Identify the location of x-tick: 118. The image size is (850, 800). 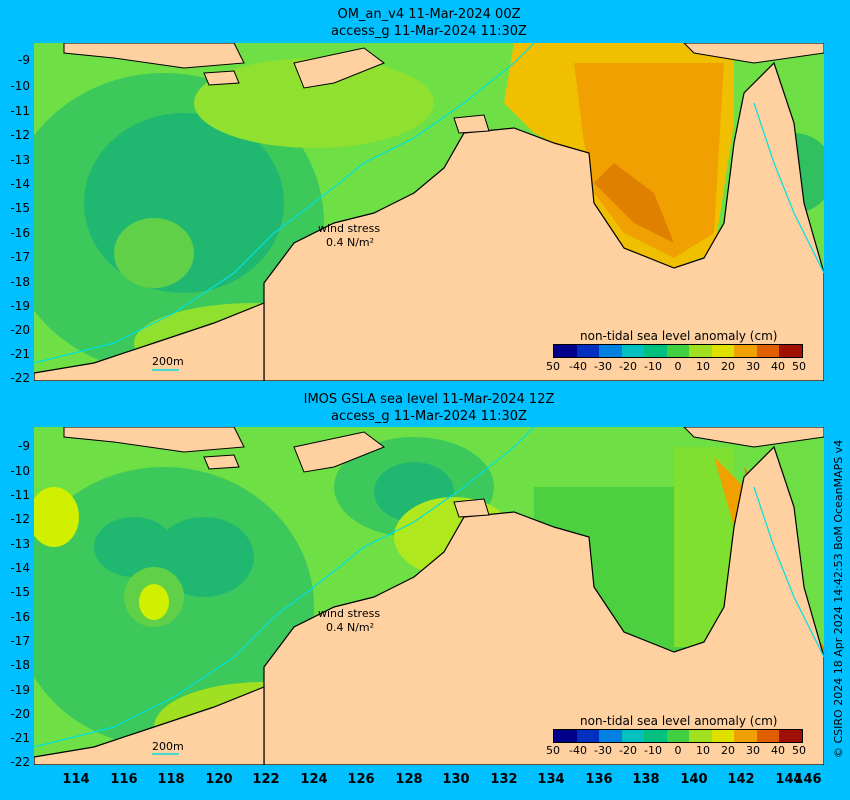
(171, 779).